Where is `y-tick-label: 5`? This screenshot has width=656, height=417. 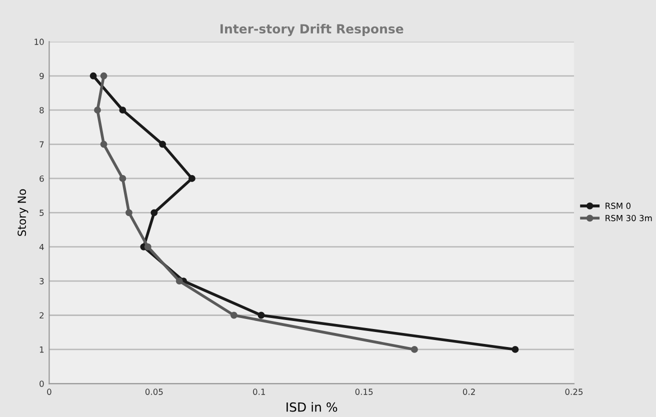
y-tick-label: 5 is located at coordinates (42, 213).